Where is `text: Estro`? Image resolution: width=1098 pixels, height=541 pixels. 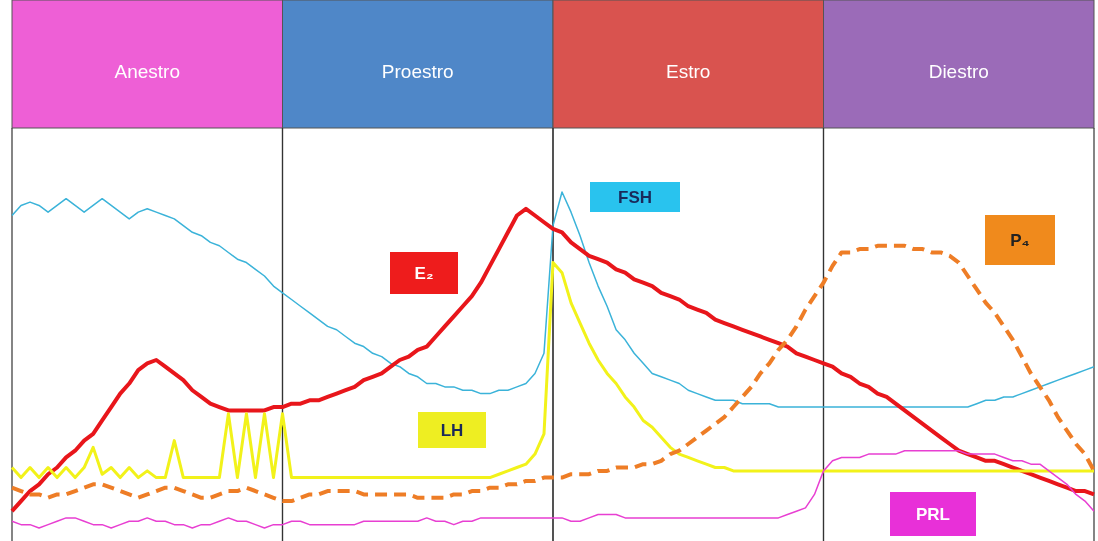 text: Estro is located at coordinates (688, 71).